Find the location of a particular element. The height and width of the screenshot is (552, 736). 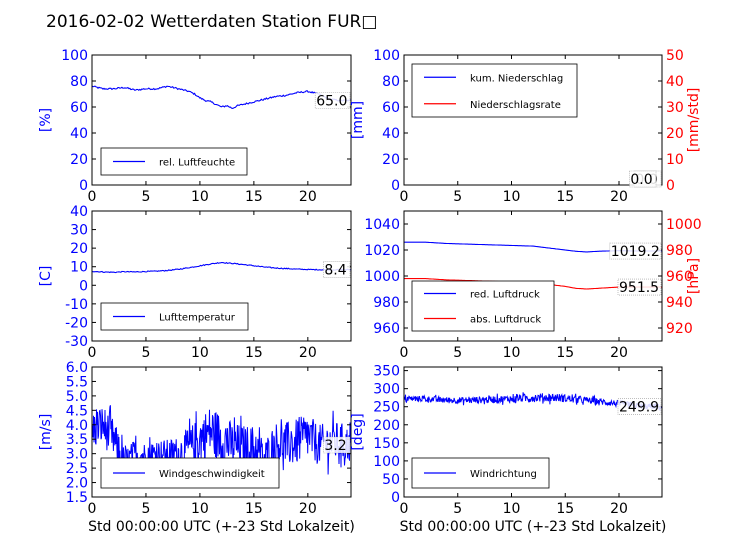

y-tick-label: 4.0 is located at coordinates (77, 426).